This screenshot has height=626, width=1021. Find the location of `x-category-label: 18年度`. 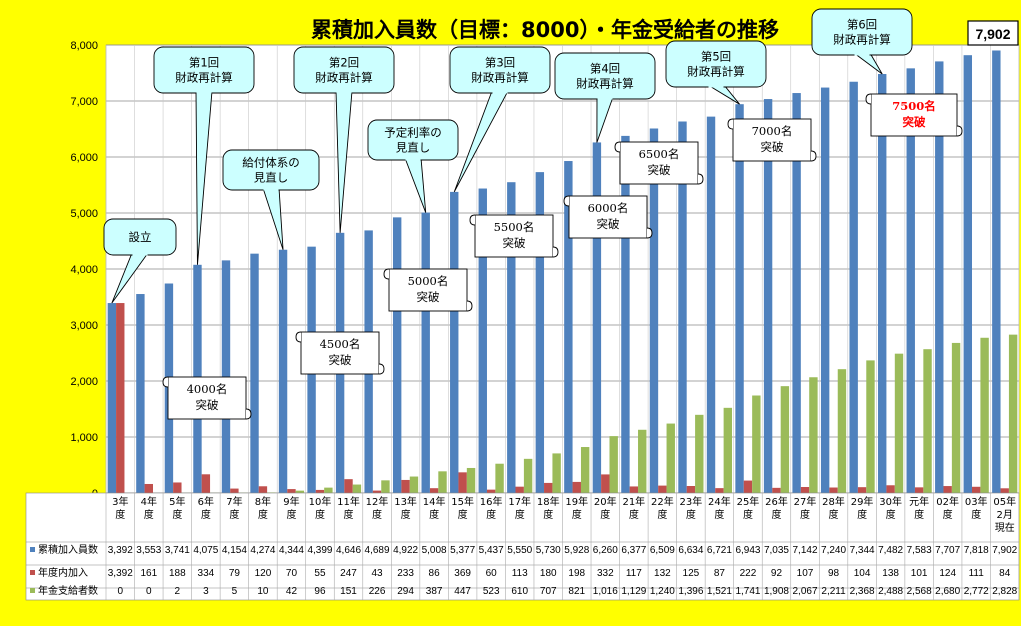

x-category-label: 18年度 is located at coordinates (548, 508).